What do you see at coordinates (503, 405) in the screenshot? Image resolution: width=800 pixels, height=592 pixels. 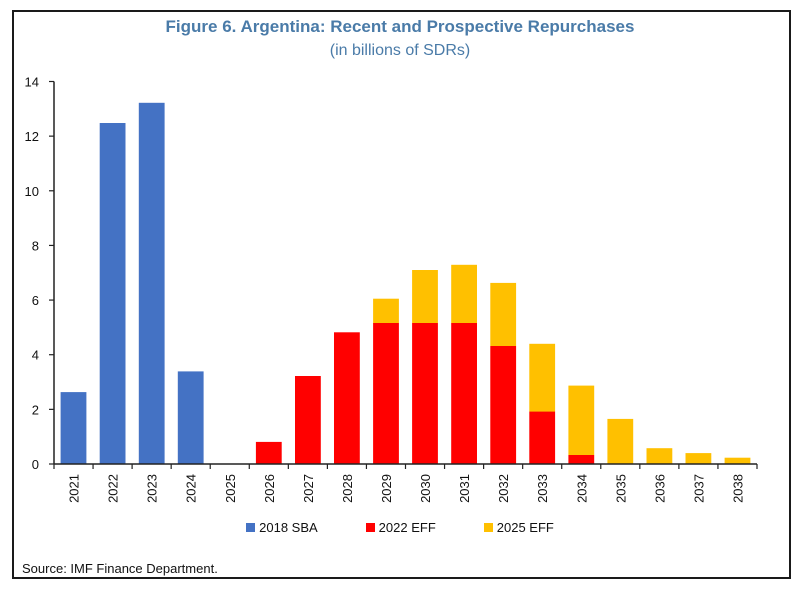 I see `bar-2022-eff-2032` at bounding box center [503, 405].